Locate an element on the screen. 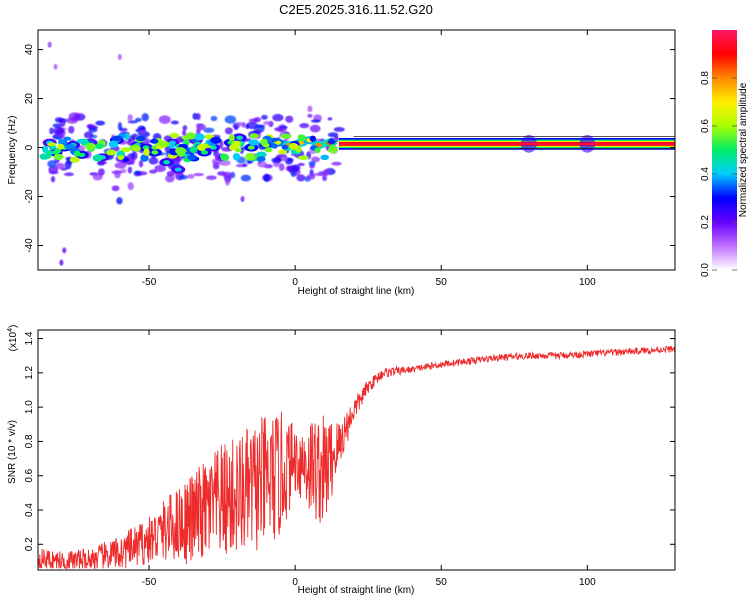  snr-ytick-label: 0.4 is located at coordinates (29, 510).